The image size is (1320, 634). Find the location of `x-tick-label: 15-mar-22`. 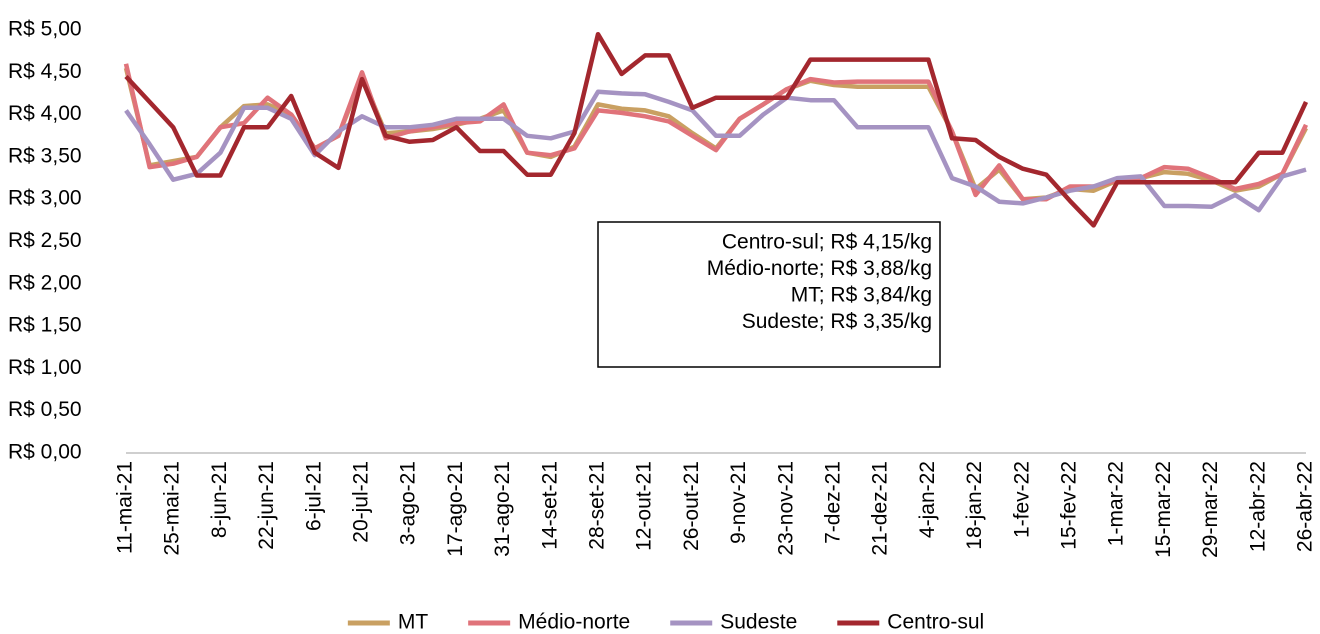

x-tick-label: 15-mar-22 is located at coordinates (1163, 509).